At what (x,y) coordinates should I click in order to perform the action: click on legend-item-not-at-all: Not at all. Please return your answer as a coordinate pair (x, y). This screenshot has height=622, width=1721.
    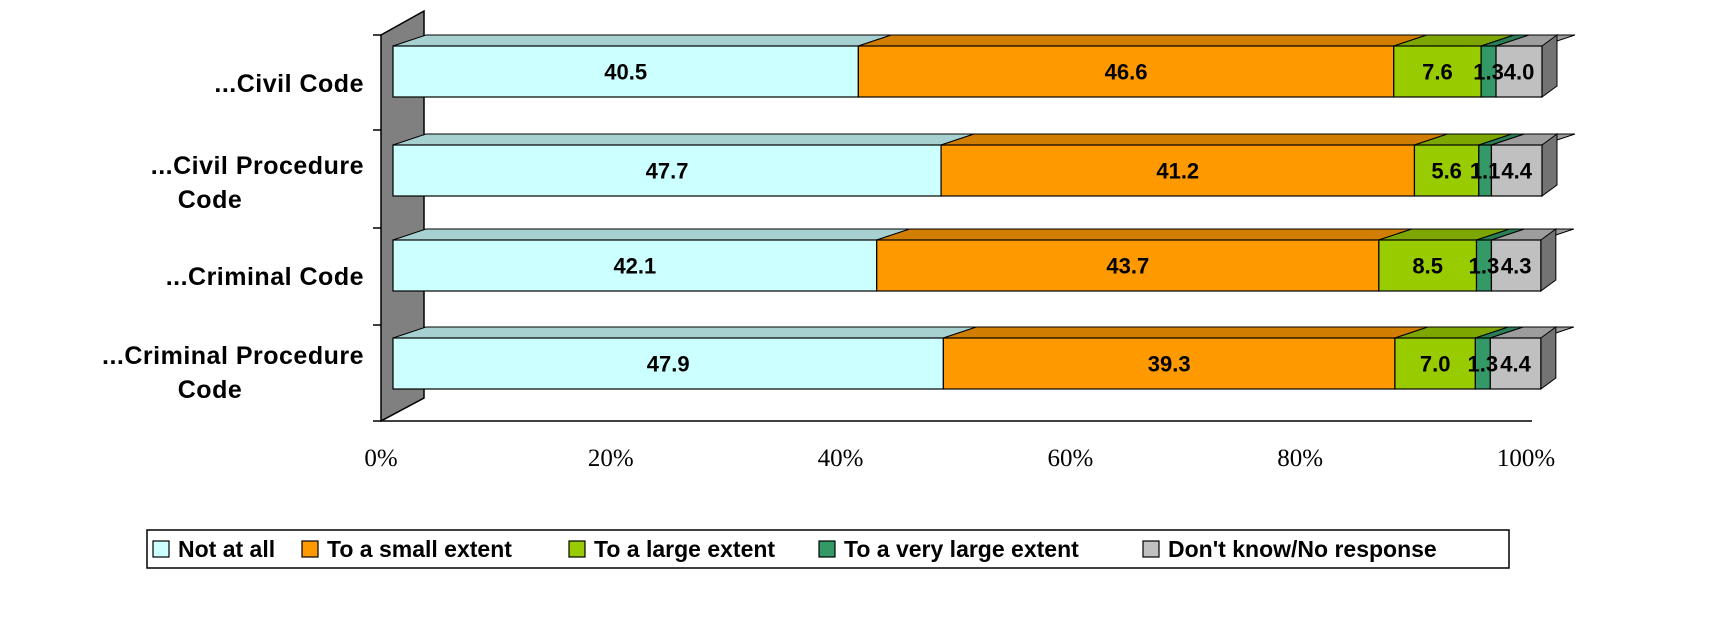
    Looking at the image, I should click on (213, 549).